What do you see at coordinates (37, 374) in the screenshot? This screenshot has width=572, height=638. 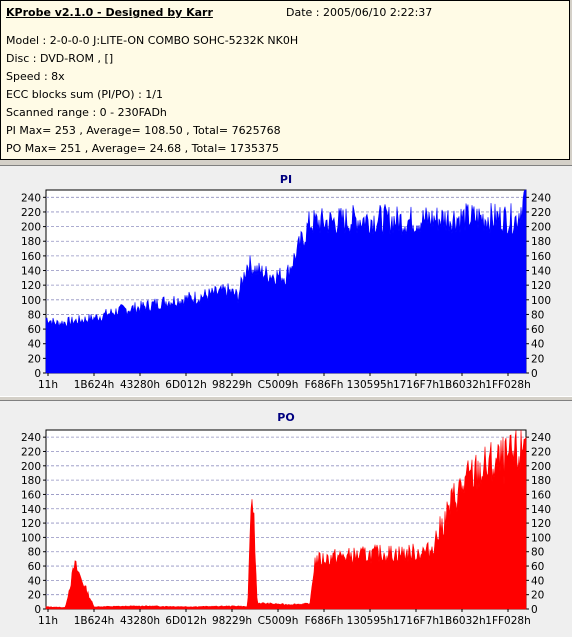 I see `pi-ytick-label-left: 0` at bounding box center [37, 374].